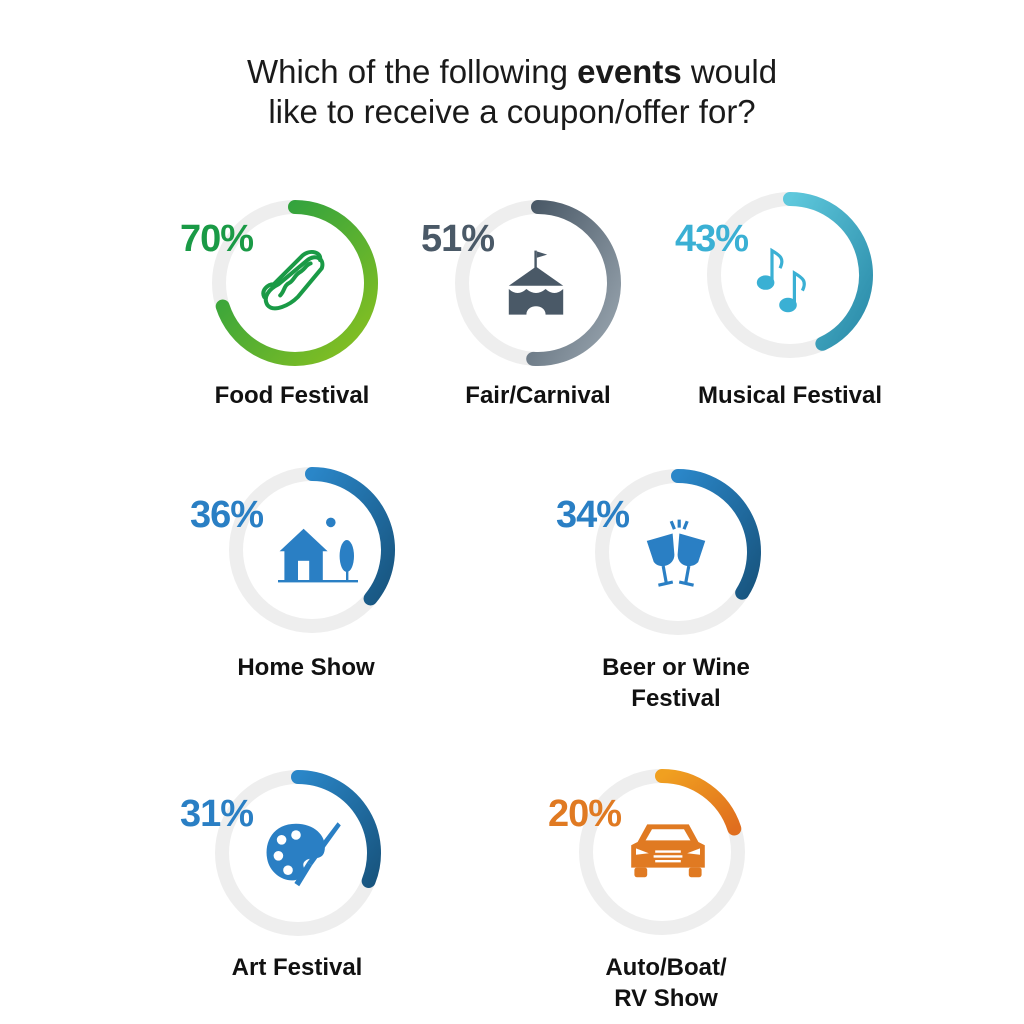 The width and height of the screenshot is (1024, 1024). I want to click on category-label-line: Home Show, so click(306, 667).